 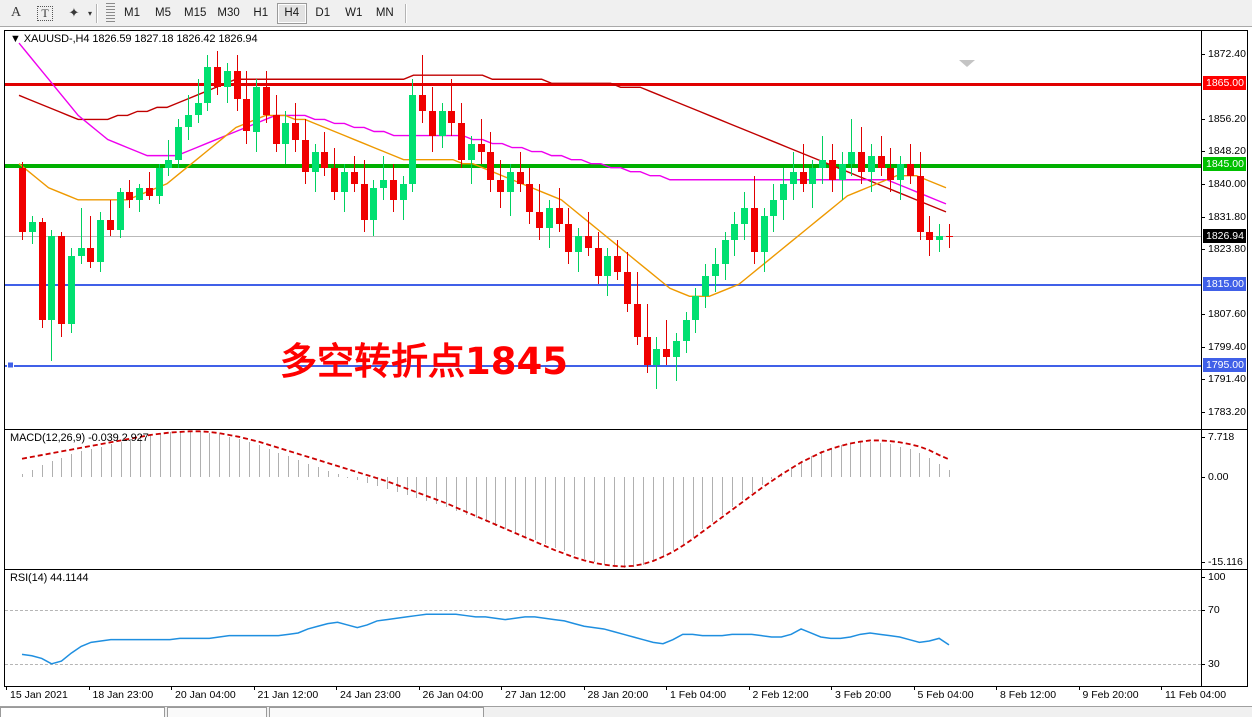 What do you see at coordinates (1224, 151) in the screenshot?
I see `price-tick-1848-20: 1848.20` at bounding box center [1224, 151].